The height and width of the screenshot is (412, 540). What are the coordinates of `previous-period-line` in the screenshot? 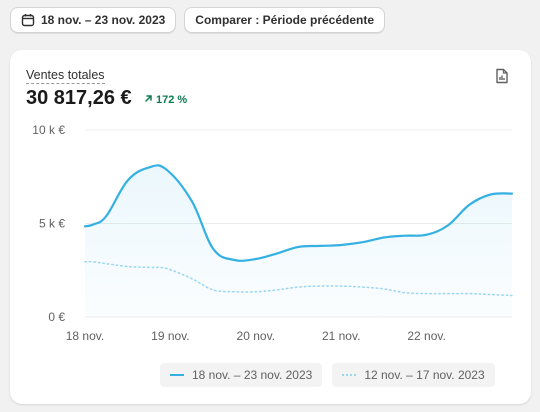 It's located at (298, 278).